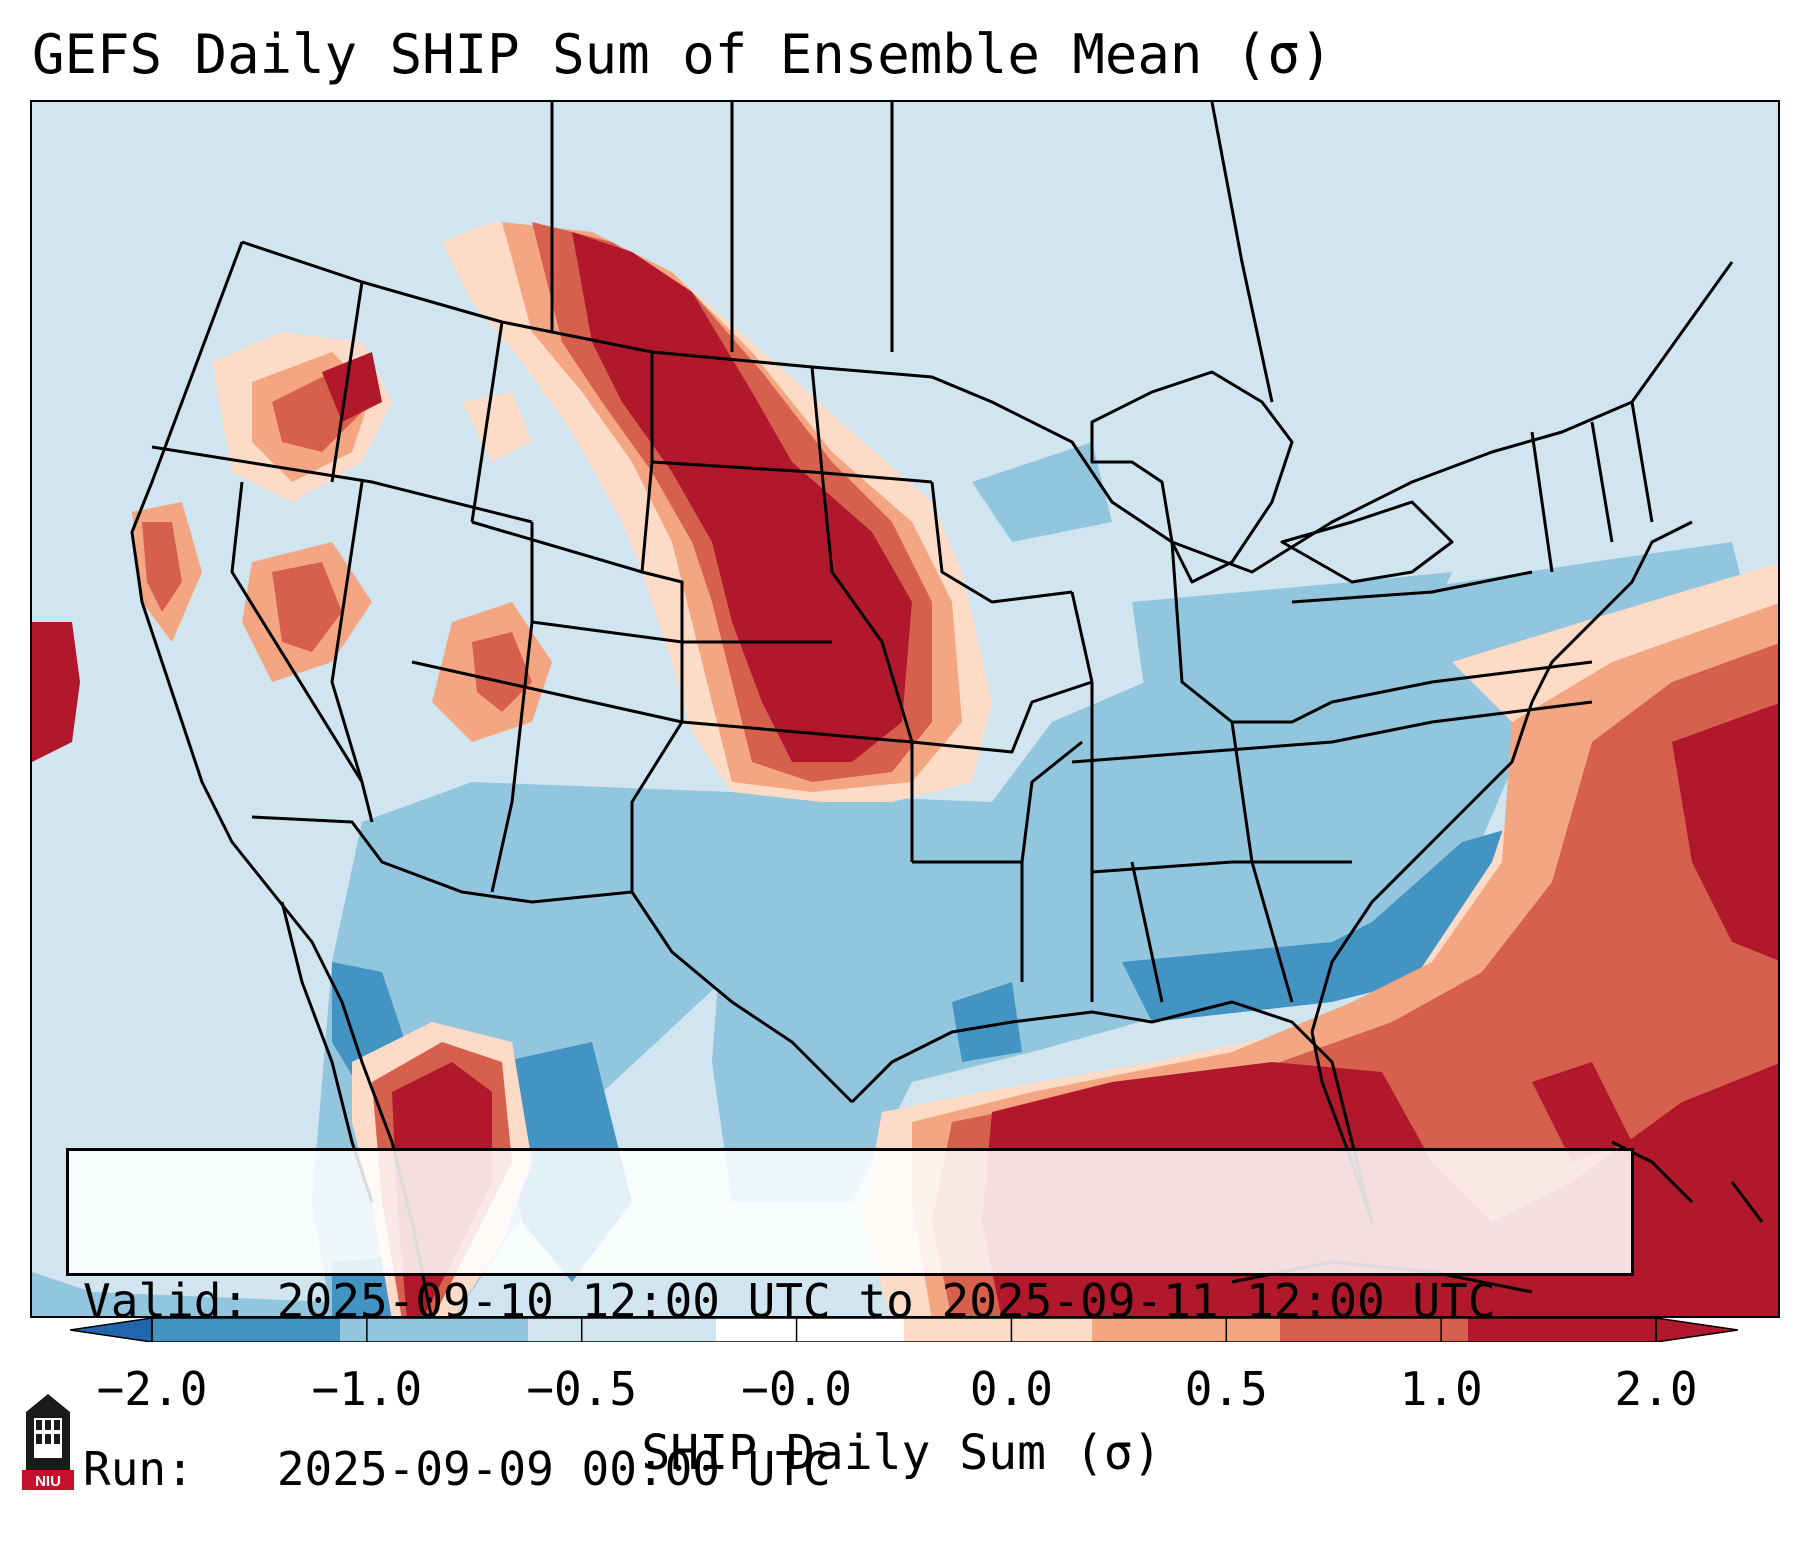 Image resolution: width=1803 pixels, height=1553 pixels. What do you see at coordinates (1226, 1389) in the screenshot?
I see `colorbar-tick-label: 0.5` at bounding box center [1226, 1389].